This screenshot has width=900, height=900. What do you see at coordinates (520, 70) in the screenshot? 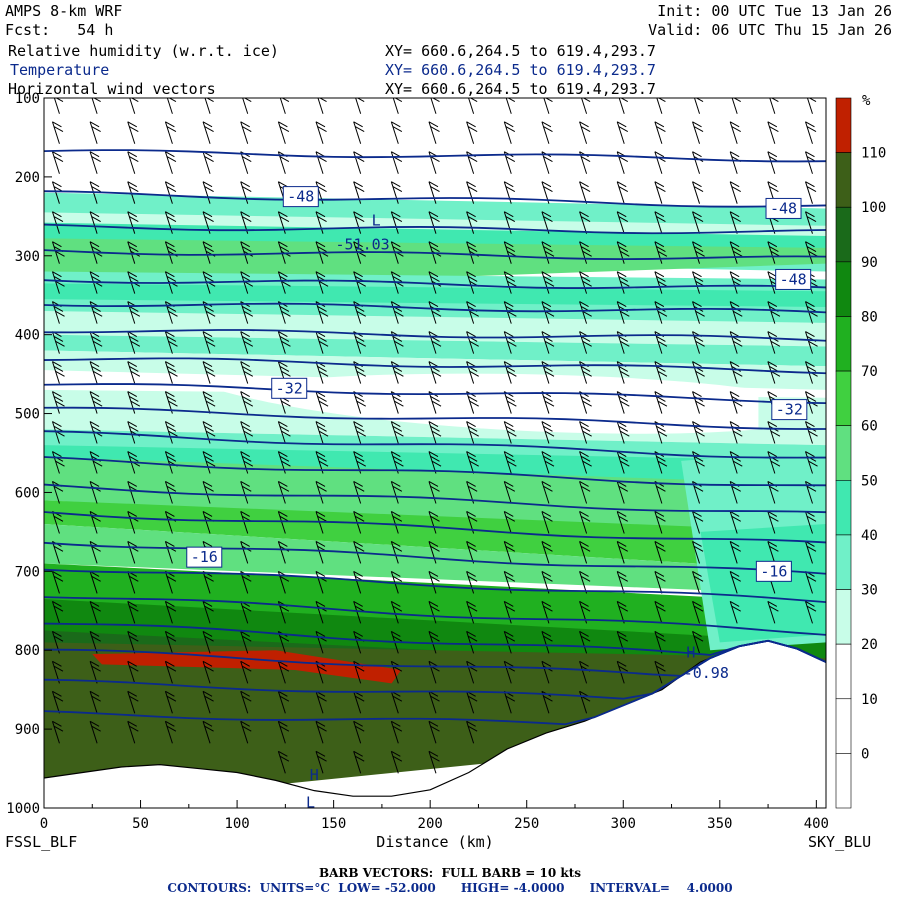
I see `field-xy-temperature: XY= 660.6,264.5 to 619.4,293.7` at bounding box center [520, 70].